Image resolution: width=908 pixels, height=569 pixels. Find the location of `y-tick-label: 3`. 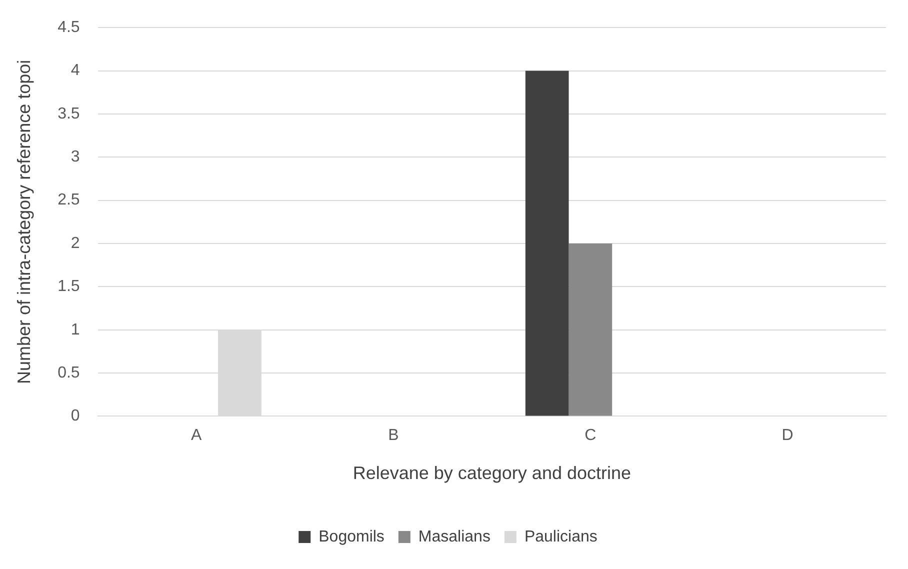

y-tick-label: 3 is located at coordinates (75, 157).